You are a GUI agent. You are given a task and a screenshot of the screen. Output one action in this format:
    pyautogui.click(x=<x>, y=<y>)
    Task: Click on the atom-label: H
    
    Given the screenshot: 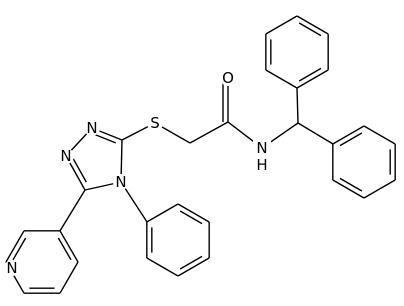 What is the action you would take?
    pyautogui.click(x=261, y=165)
    